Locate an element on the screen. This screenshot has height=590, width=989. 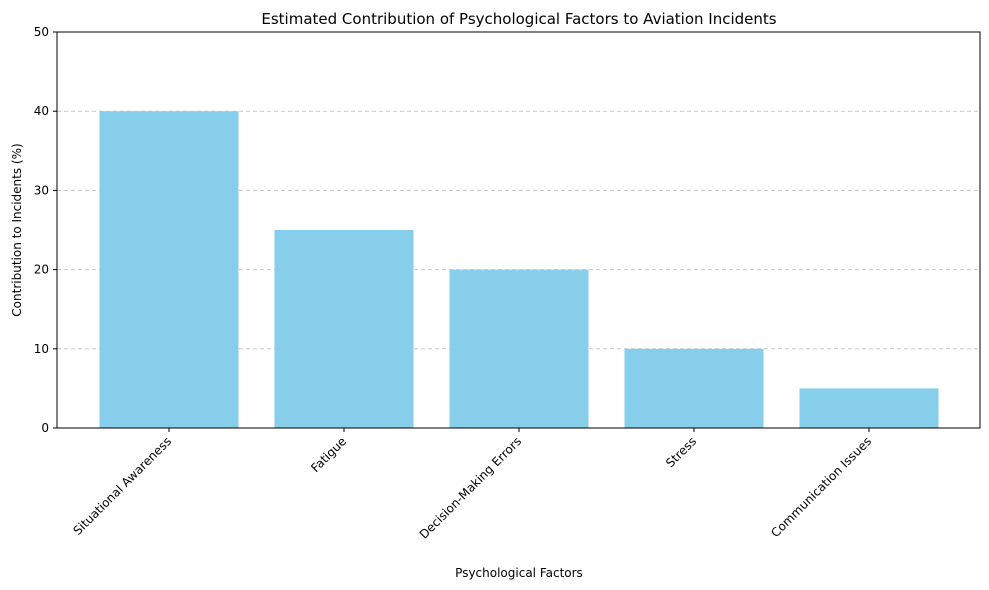
x-tick-label-4: Communication Issues is located at coordinates (821, 487).